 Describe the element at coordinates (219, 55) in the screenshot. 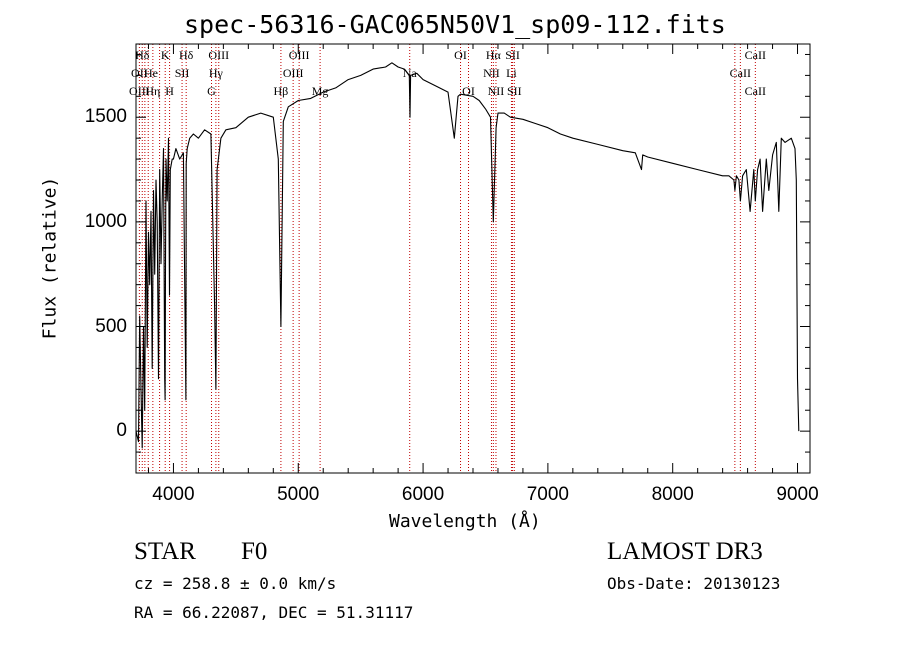

I see `line-label-3: OIII` at that location.